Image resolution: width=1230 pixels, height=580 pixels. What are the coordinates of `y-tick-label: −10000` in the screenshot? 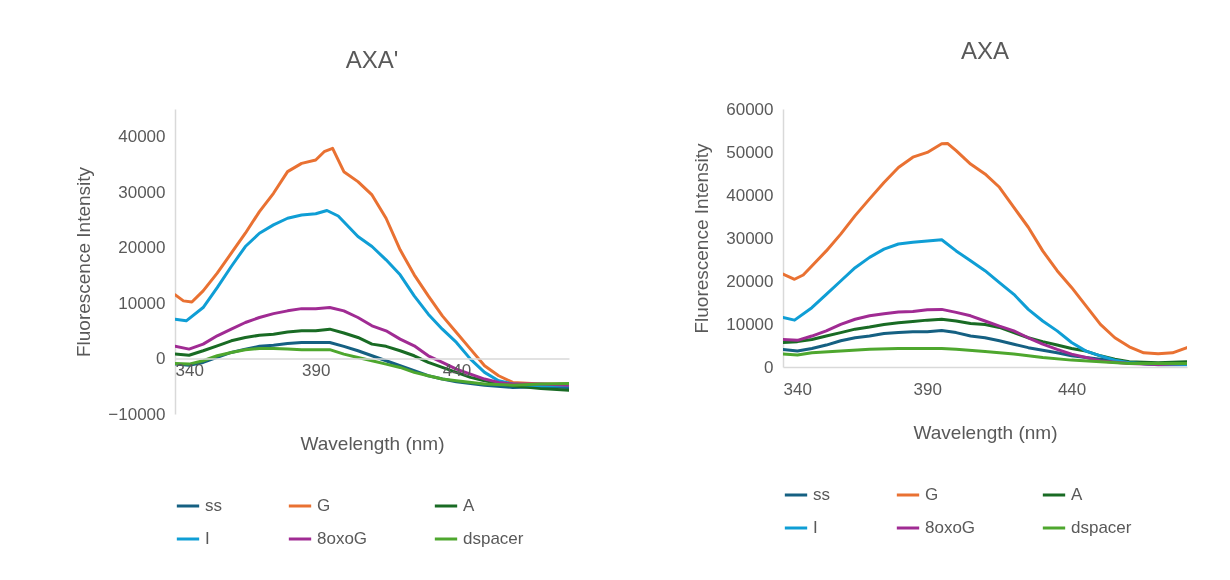 It's located at (137, 414).